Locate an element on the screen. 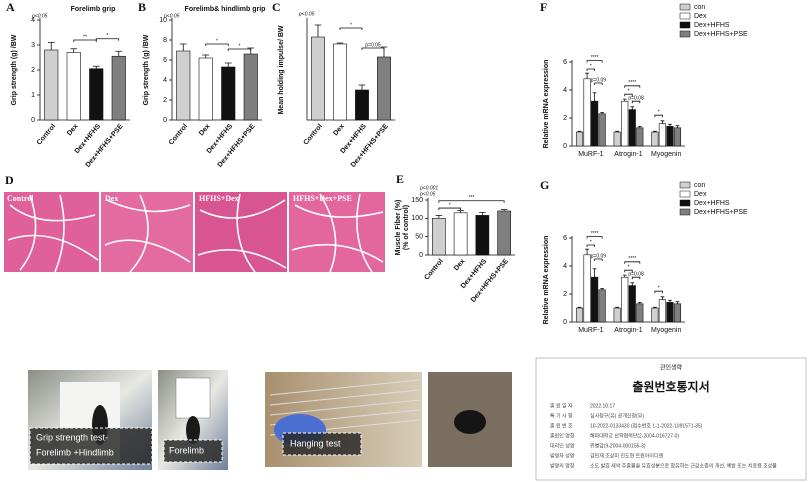 This screenshot has width=808, height=482. document-page is located at coordinates (671, 419).